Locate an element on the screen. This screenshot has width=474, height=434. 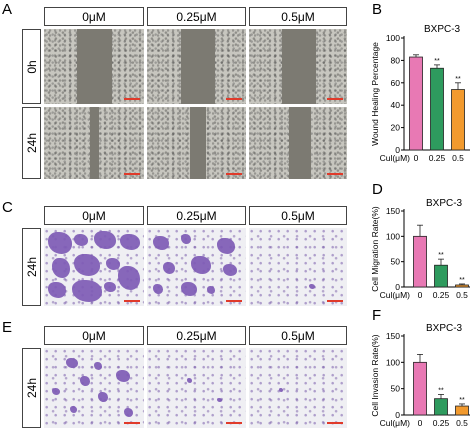
header-c-05um: 0.5μM is located at coordinates (298, 215).